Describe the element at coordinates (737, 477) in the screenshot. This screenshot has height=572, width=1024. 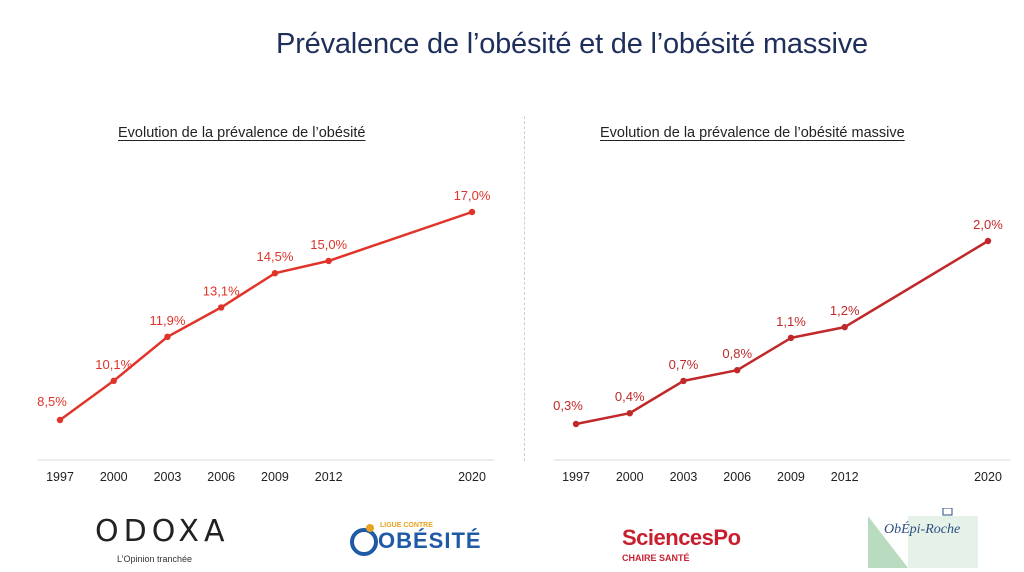
I see `x-tick-label-massive-obesity: 2006` at that location.